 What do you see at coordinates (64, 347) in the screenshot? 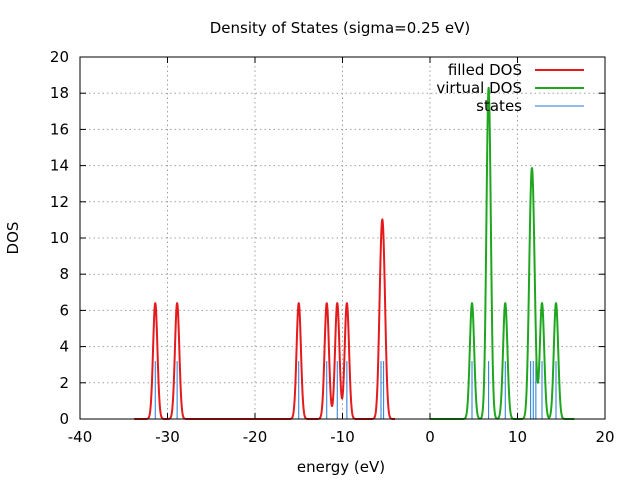
I see `y-tick-label: 4` at bounding box center [64, 347].